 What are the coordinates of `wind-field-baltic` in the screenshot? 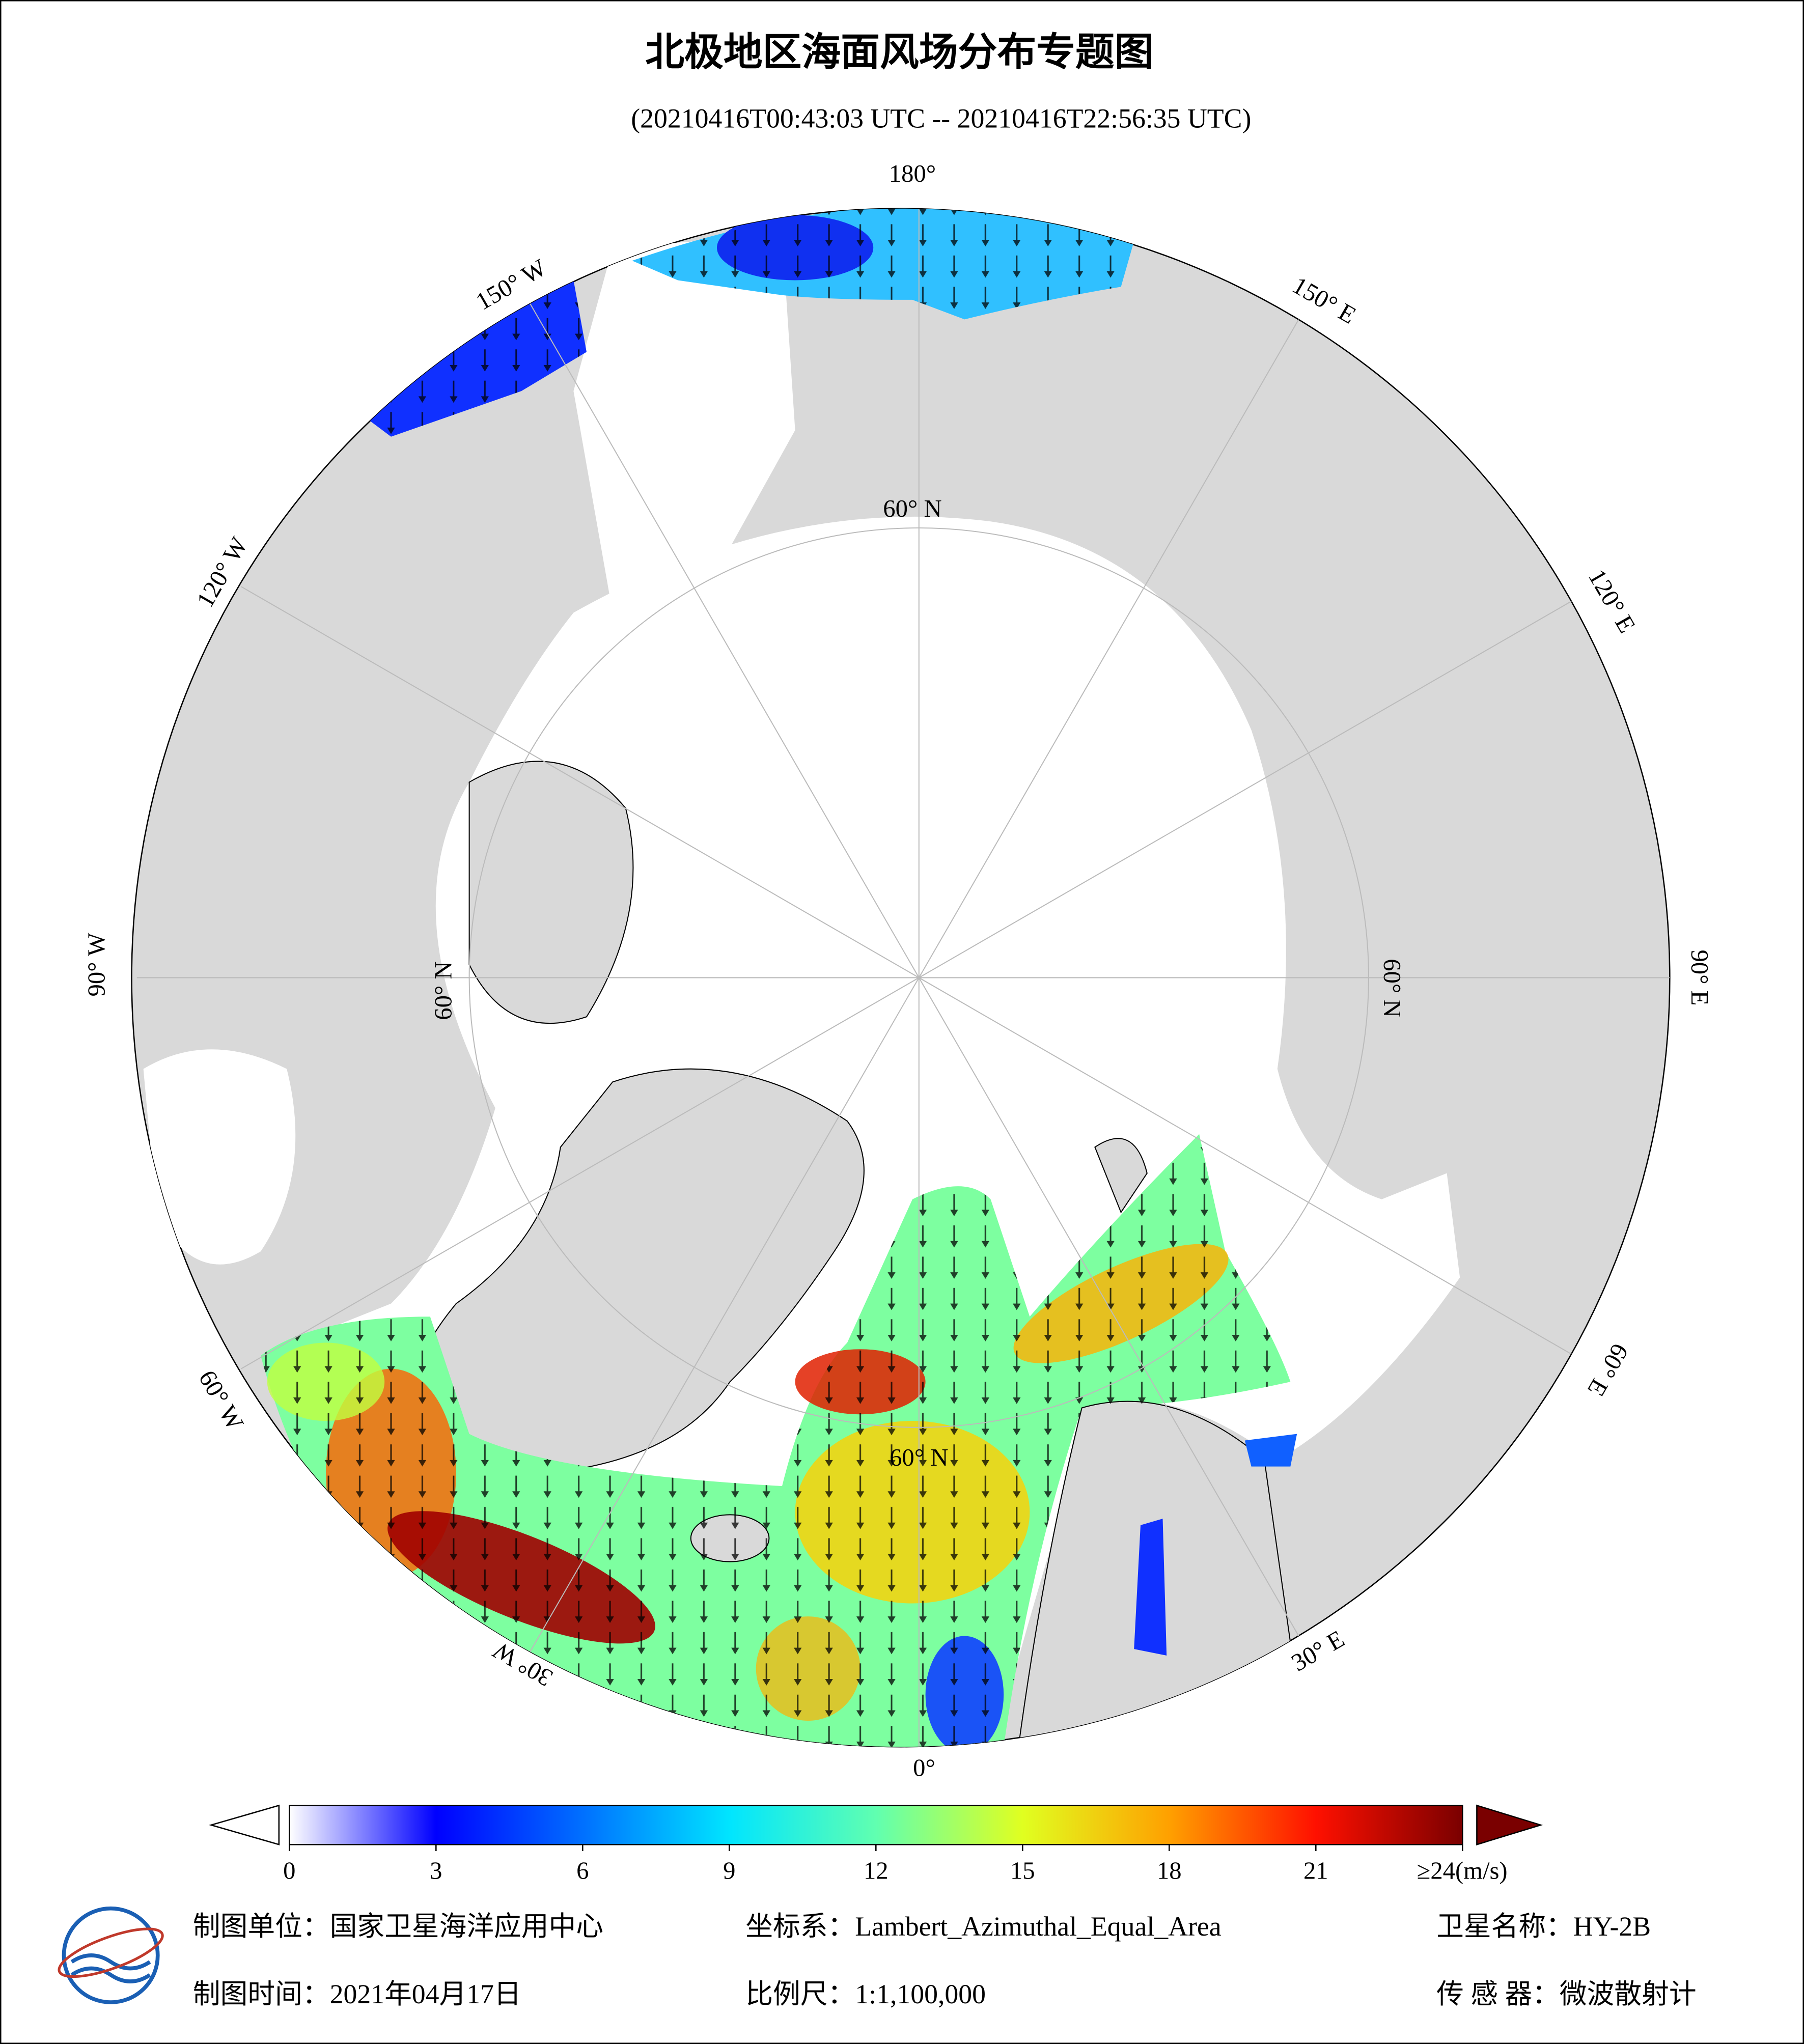 It's located at (1150, 1587).